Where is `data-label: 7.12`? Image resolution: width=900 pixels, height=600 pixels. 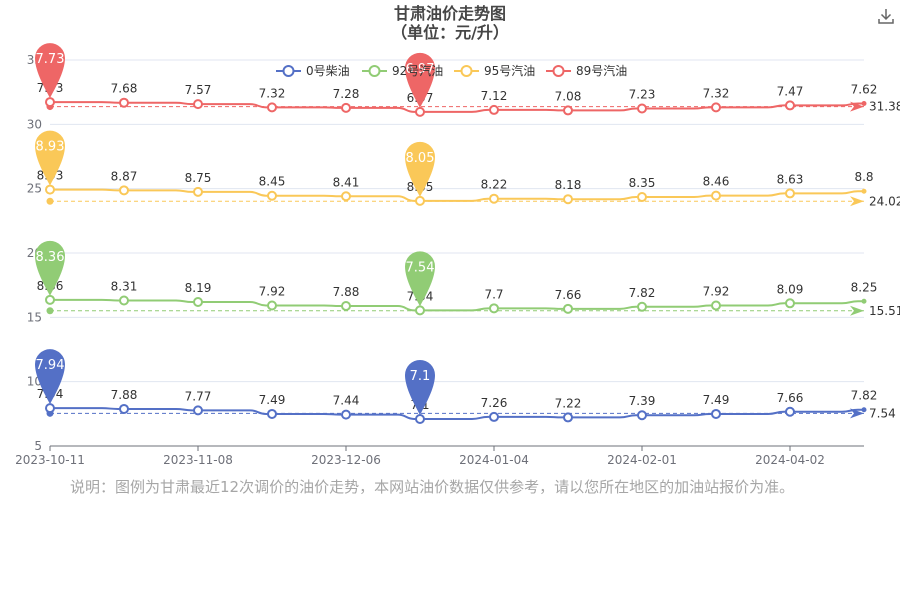
data-label: 7.12 is located at coordinates (494, 96).